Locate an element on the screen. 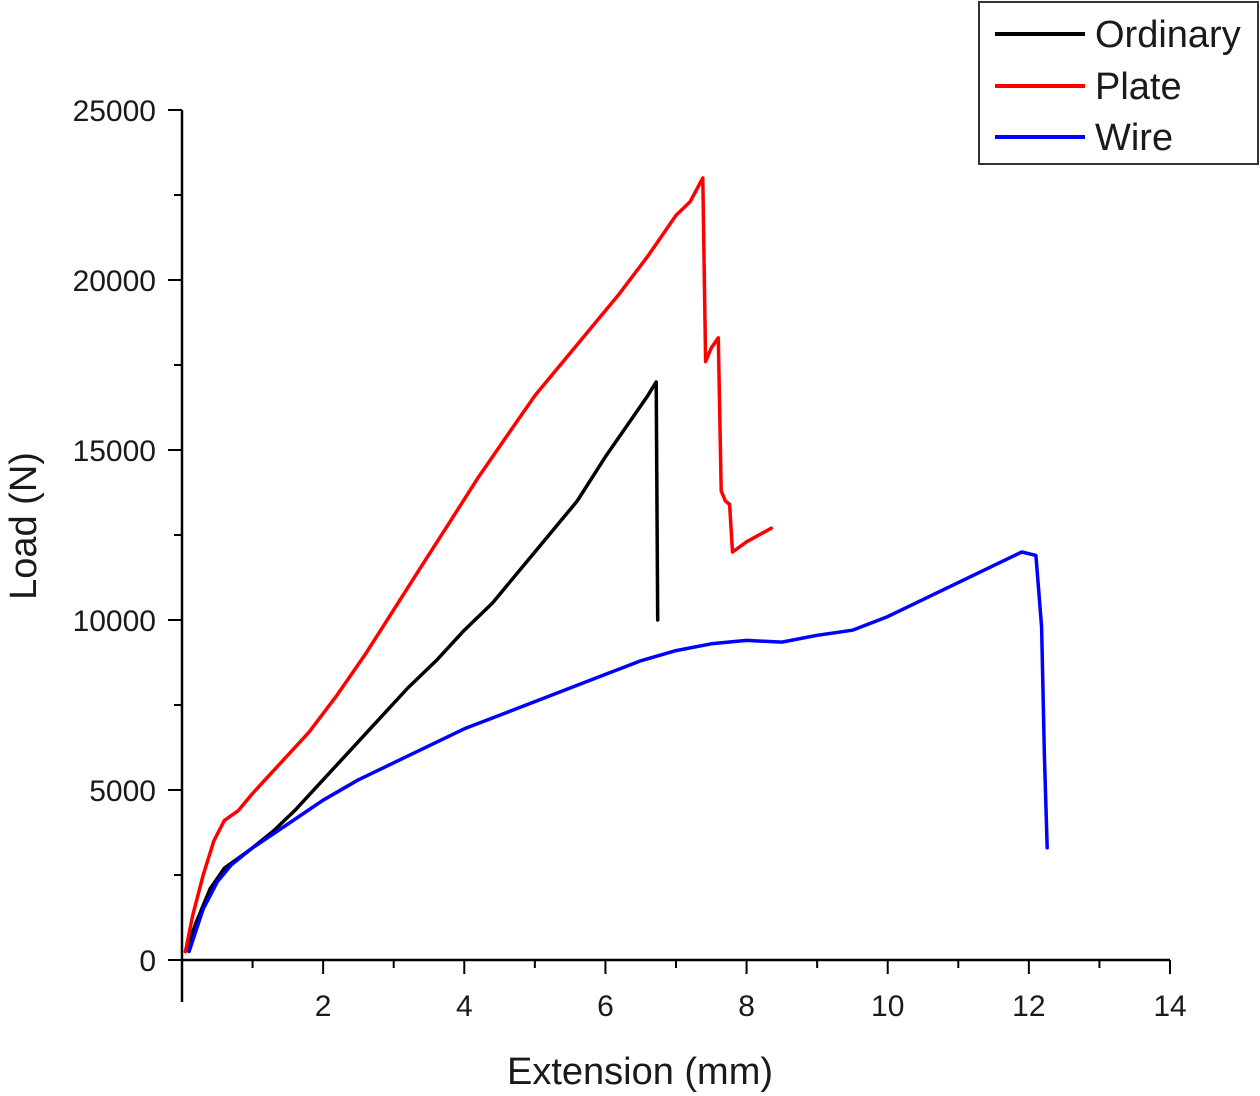  y-tick-label: 5000 is located at coordinates (122, 791).